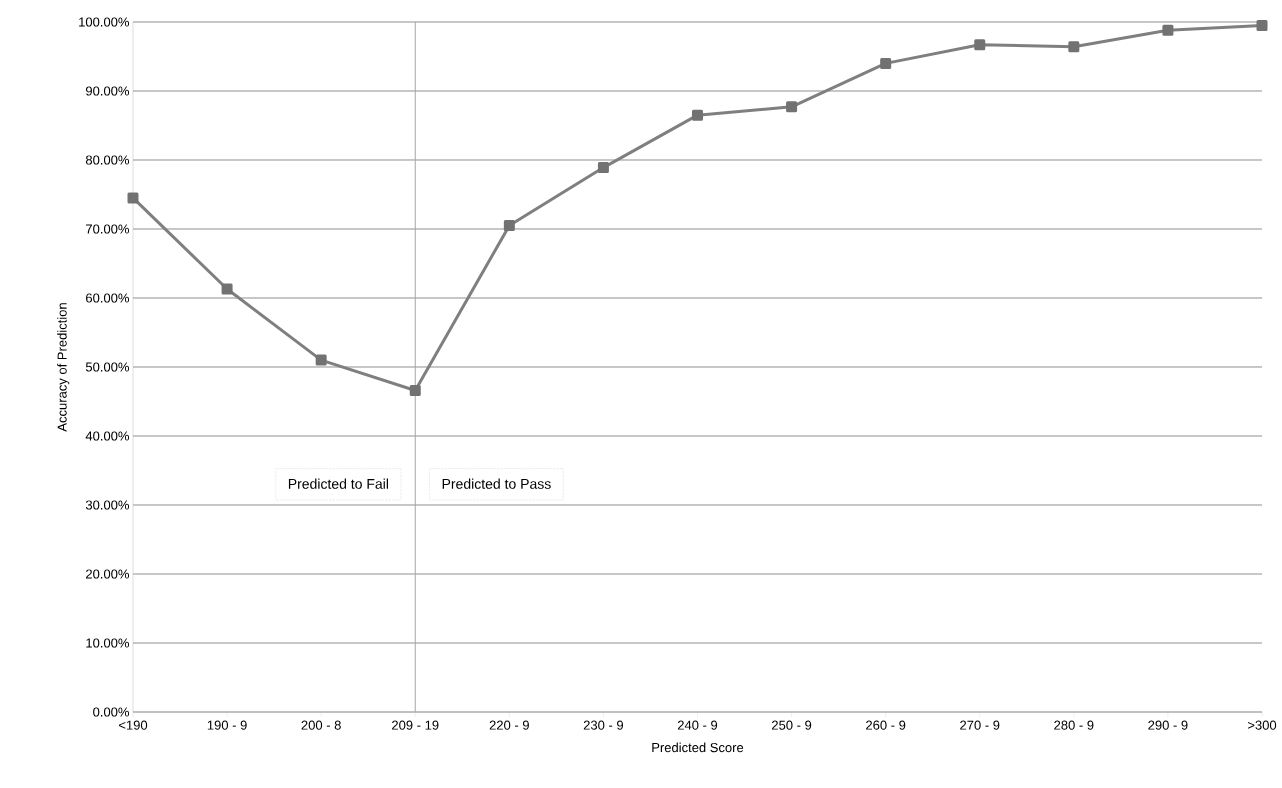  What do you see at coordinates (108, 643) in the screenshot?
I see `y-tick-label: 10.00%` at bounding box center [108, 643].